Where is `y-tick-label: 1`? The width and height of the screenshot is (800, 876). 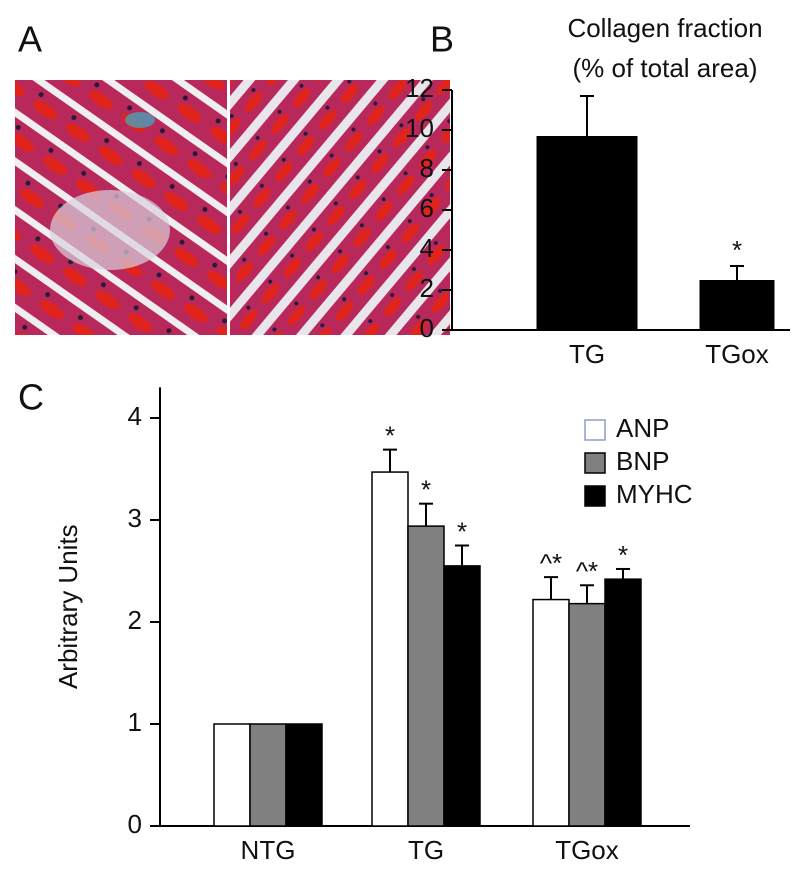
y-tick-label: 1 is located at coordinates (135, 722).